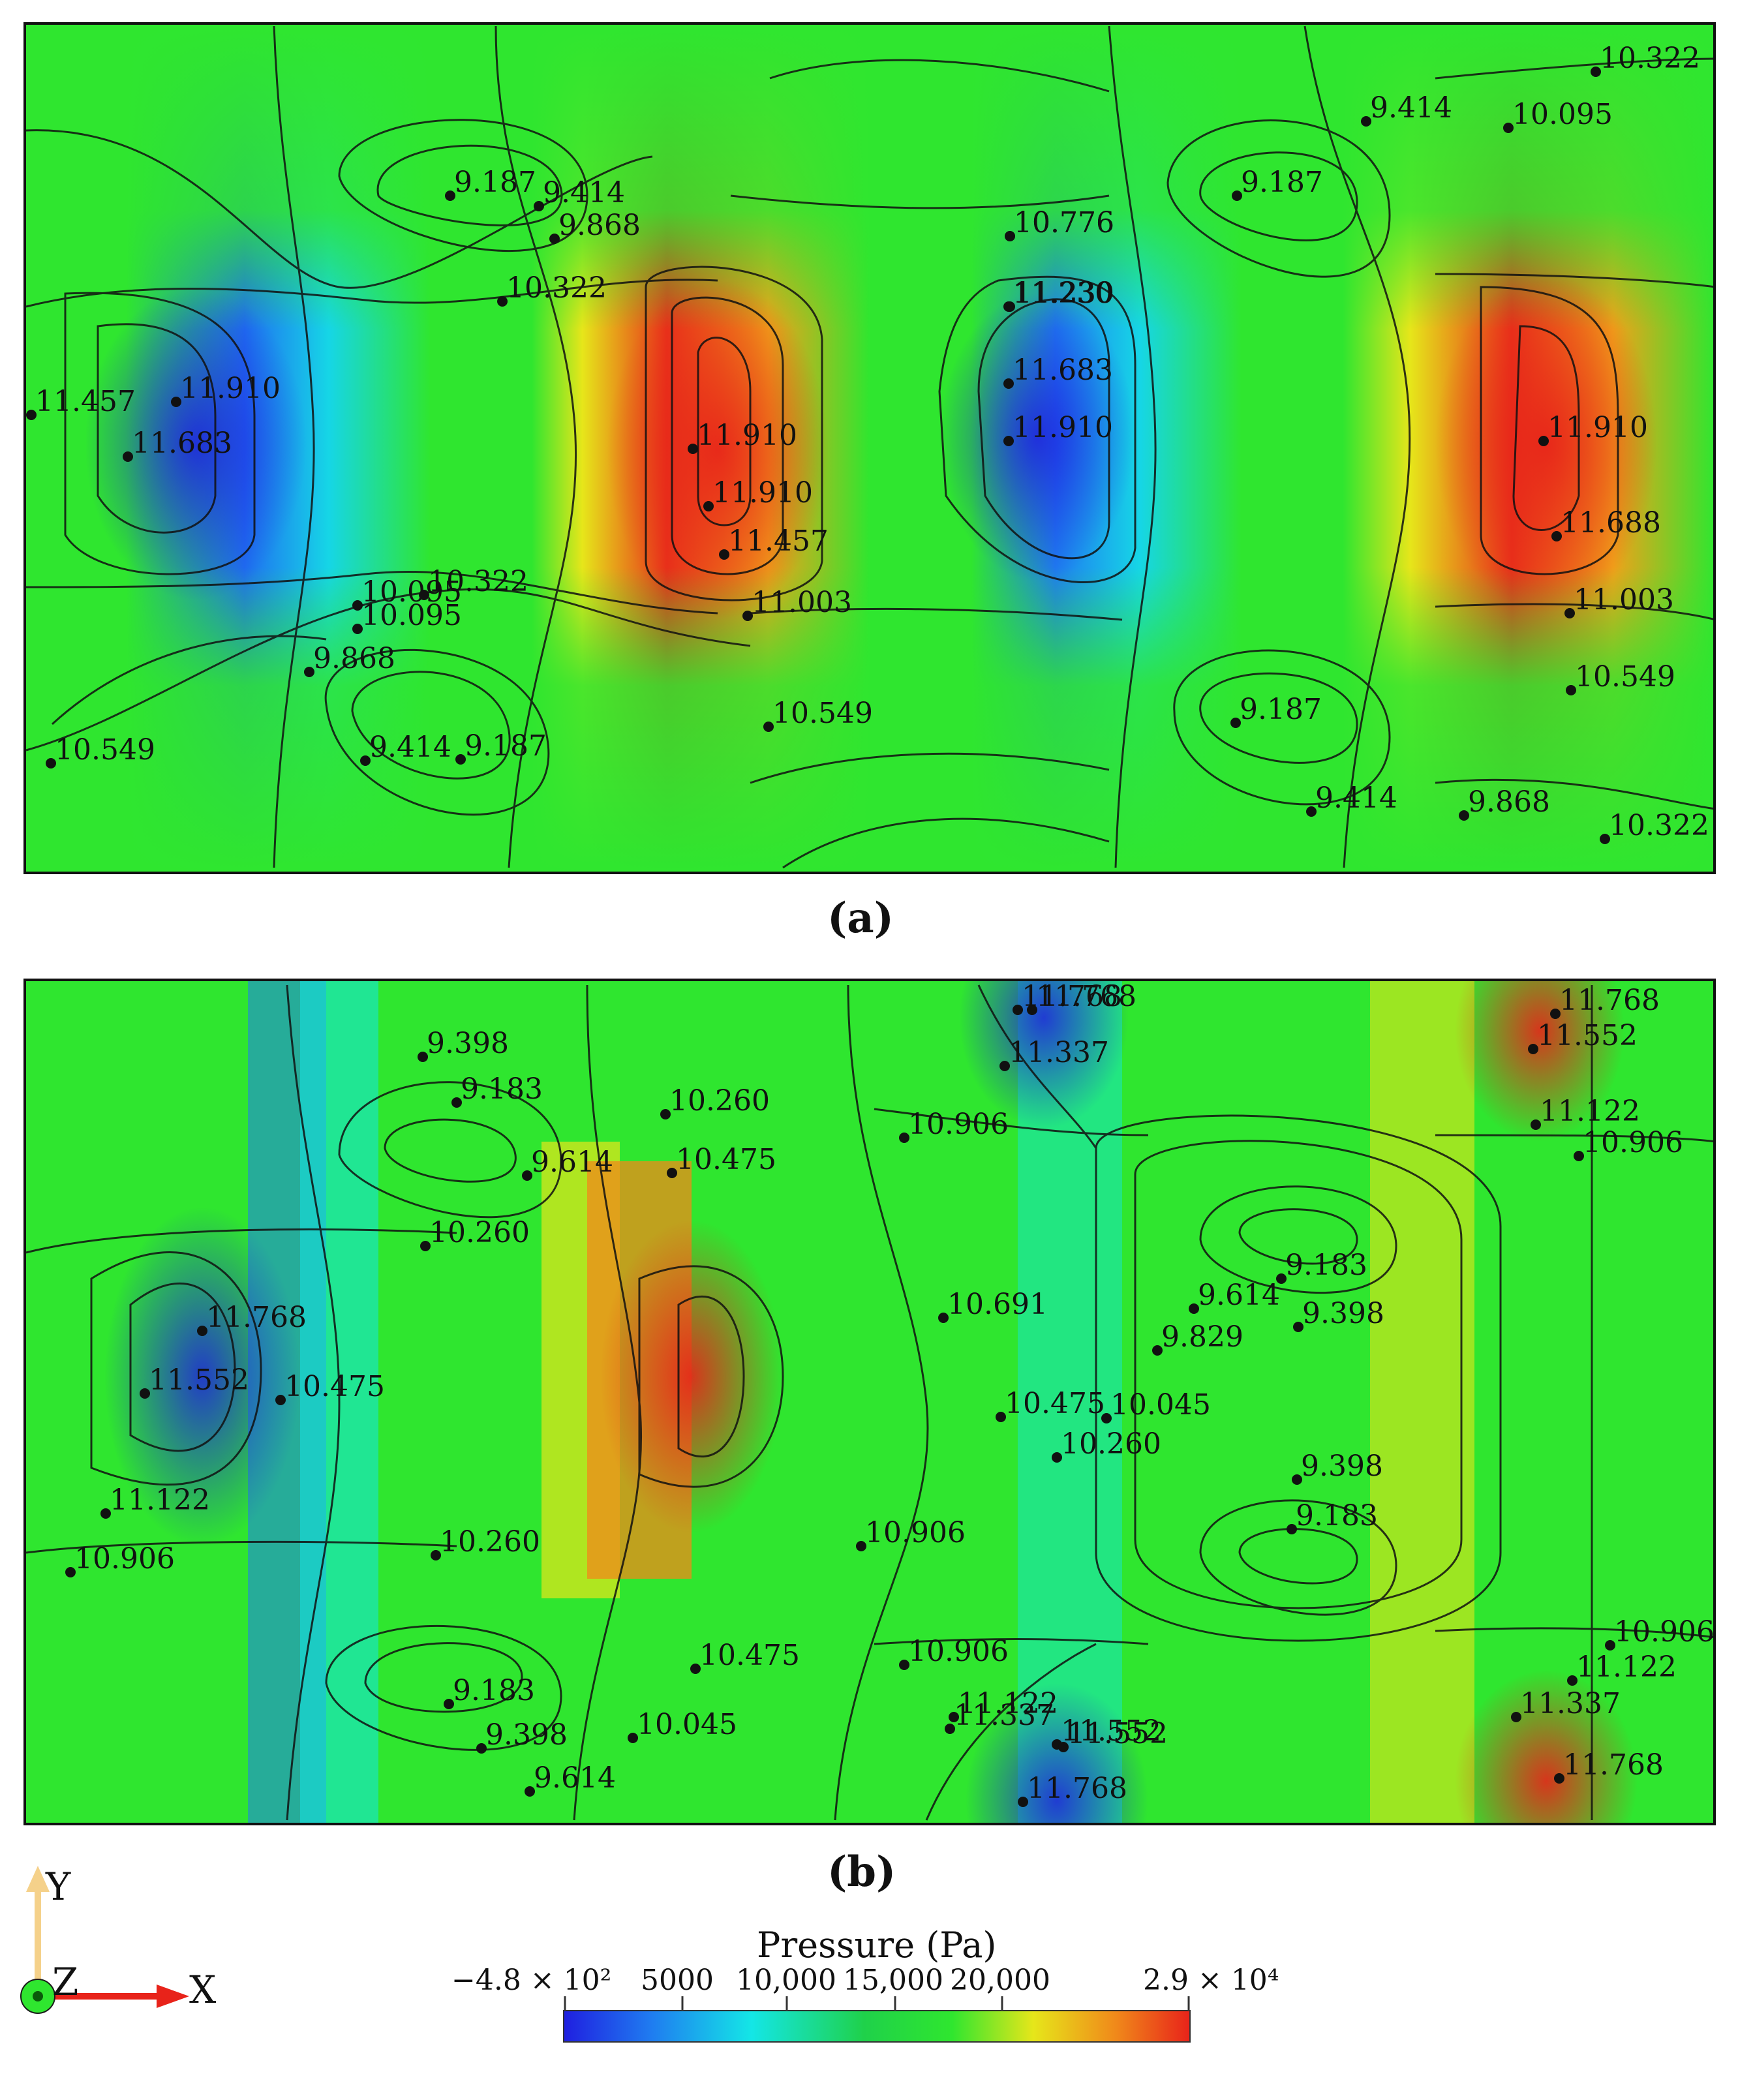  I want to click on contour-label: 11.552, so click(1117, 1734).